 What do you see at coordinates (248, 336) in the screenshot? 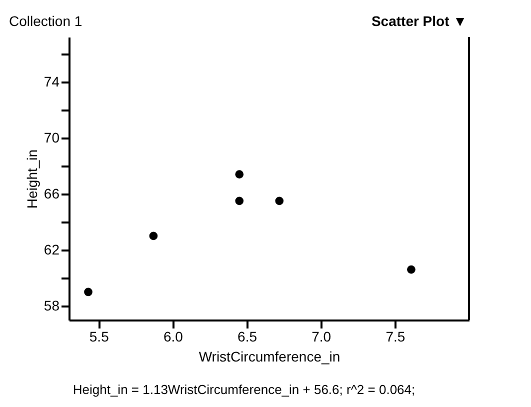
I see `x-tick-label: 6.5` at bounding box center [248, 336].